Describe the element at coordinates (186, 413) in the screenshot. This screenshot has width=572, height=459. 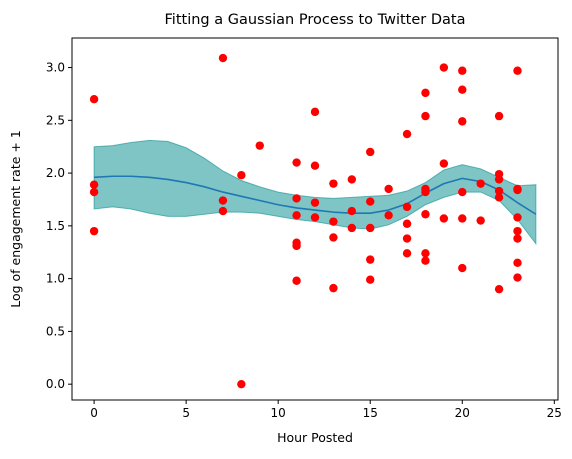
I see `x-tick-label: 5` at that location.